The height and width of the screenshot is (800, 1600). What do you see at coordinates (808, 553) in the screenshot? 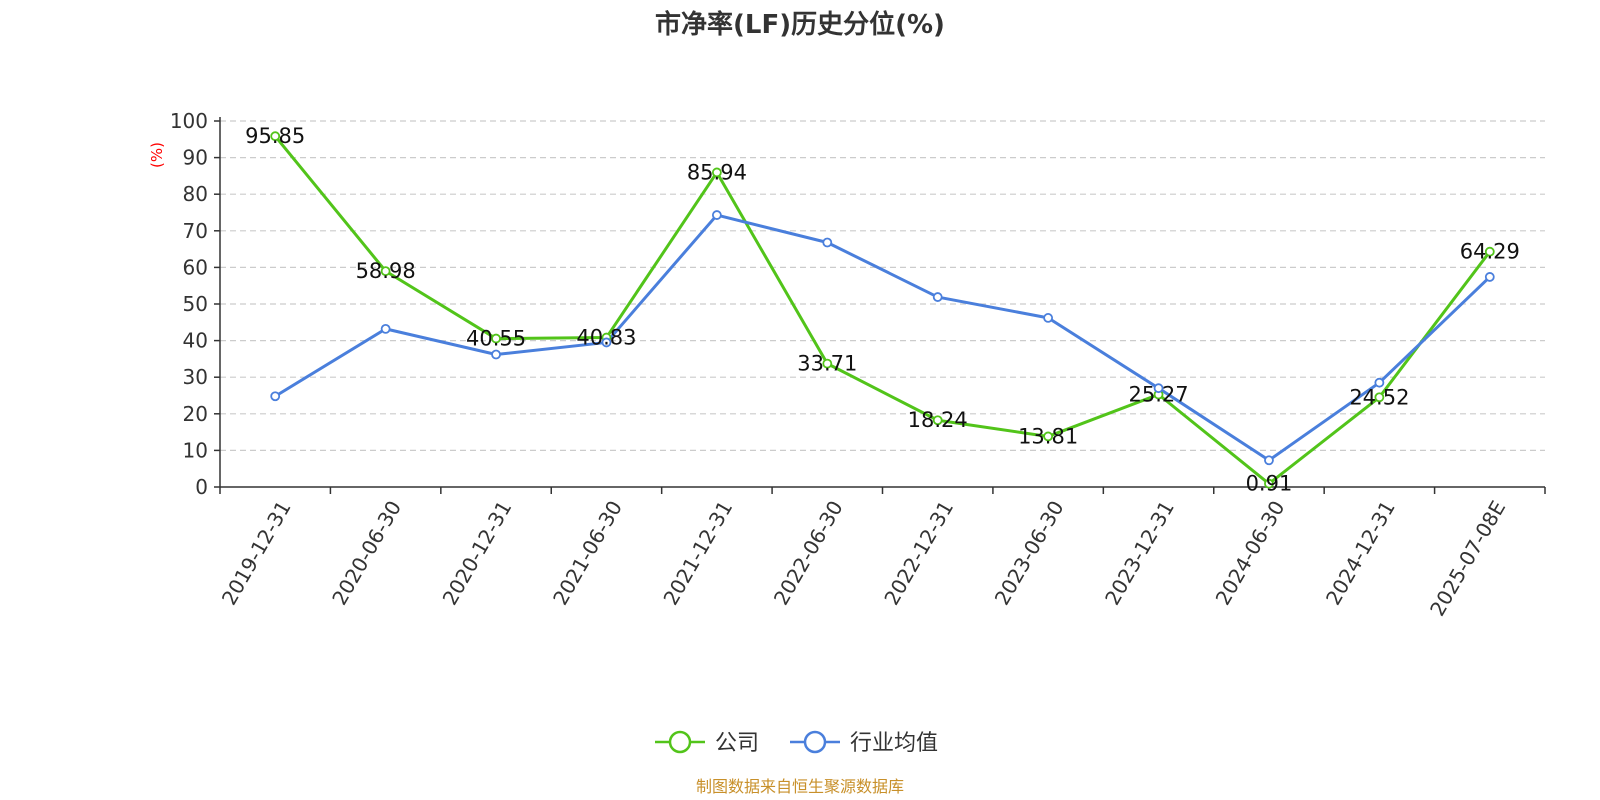
I see `x-tick-label: 2022-06-30` at bounding box center [808, 553].